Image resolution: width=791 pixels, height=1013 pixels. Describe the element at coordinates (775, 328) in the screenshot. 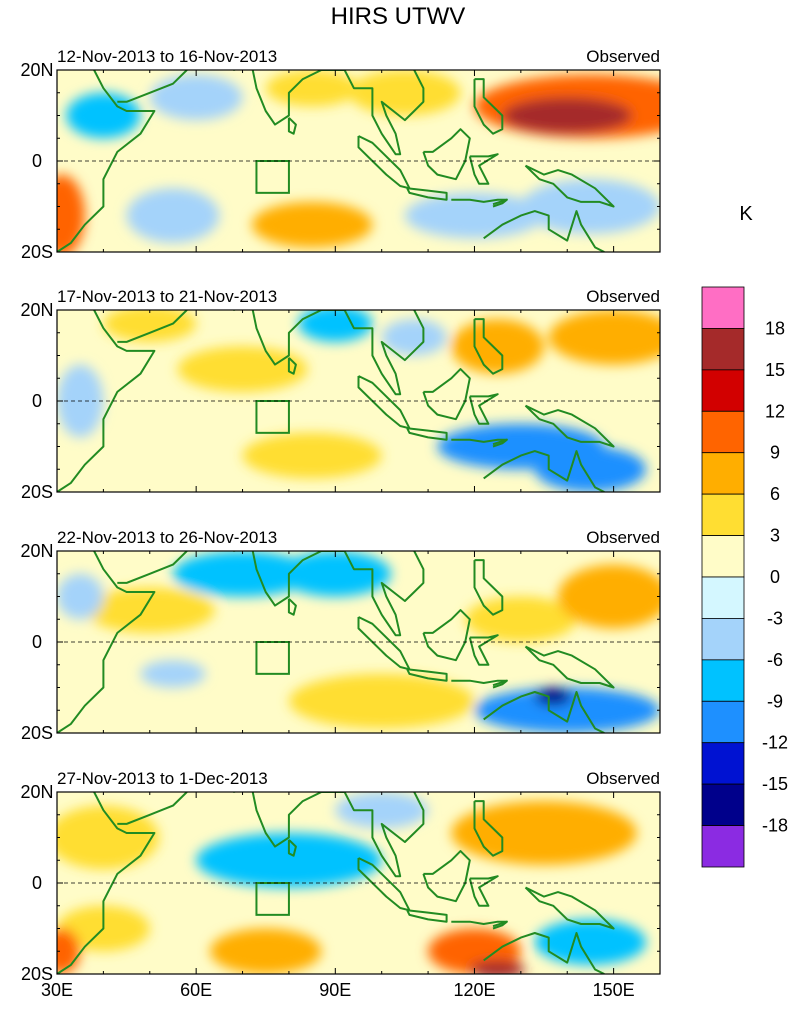

I see `colorbar-level-label: 18` at that location.